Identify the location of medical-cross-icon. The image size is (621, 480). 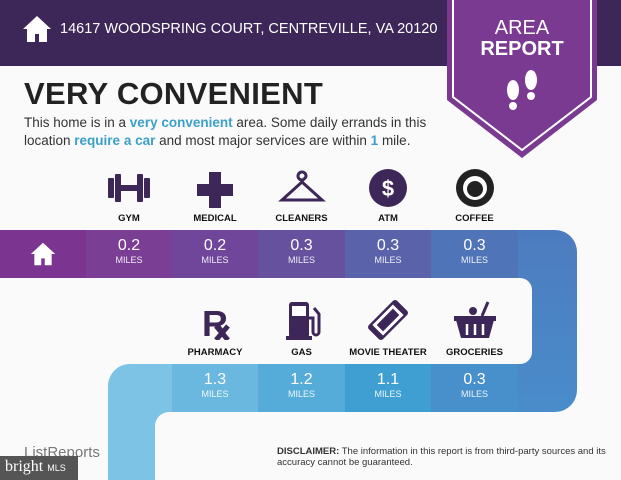
(215, 190).